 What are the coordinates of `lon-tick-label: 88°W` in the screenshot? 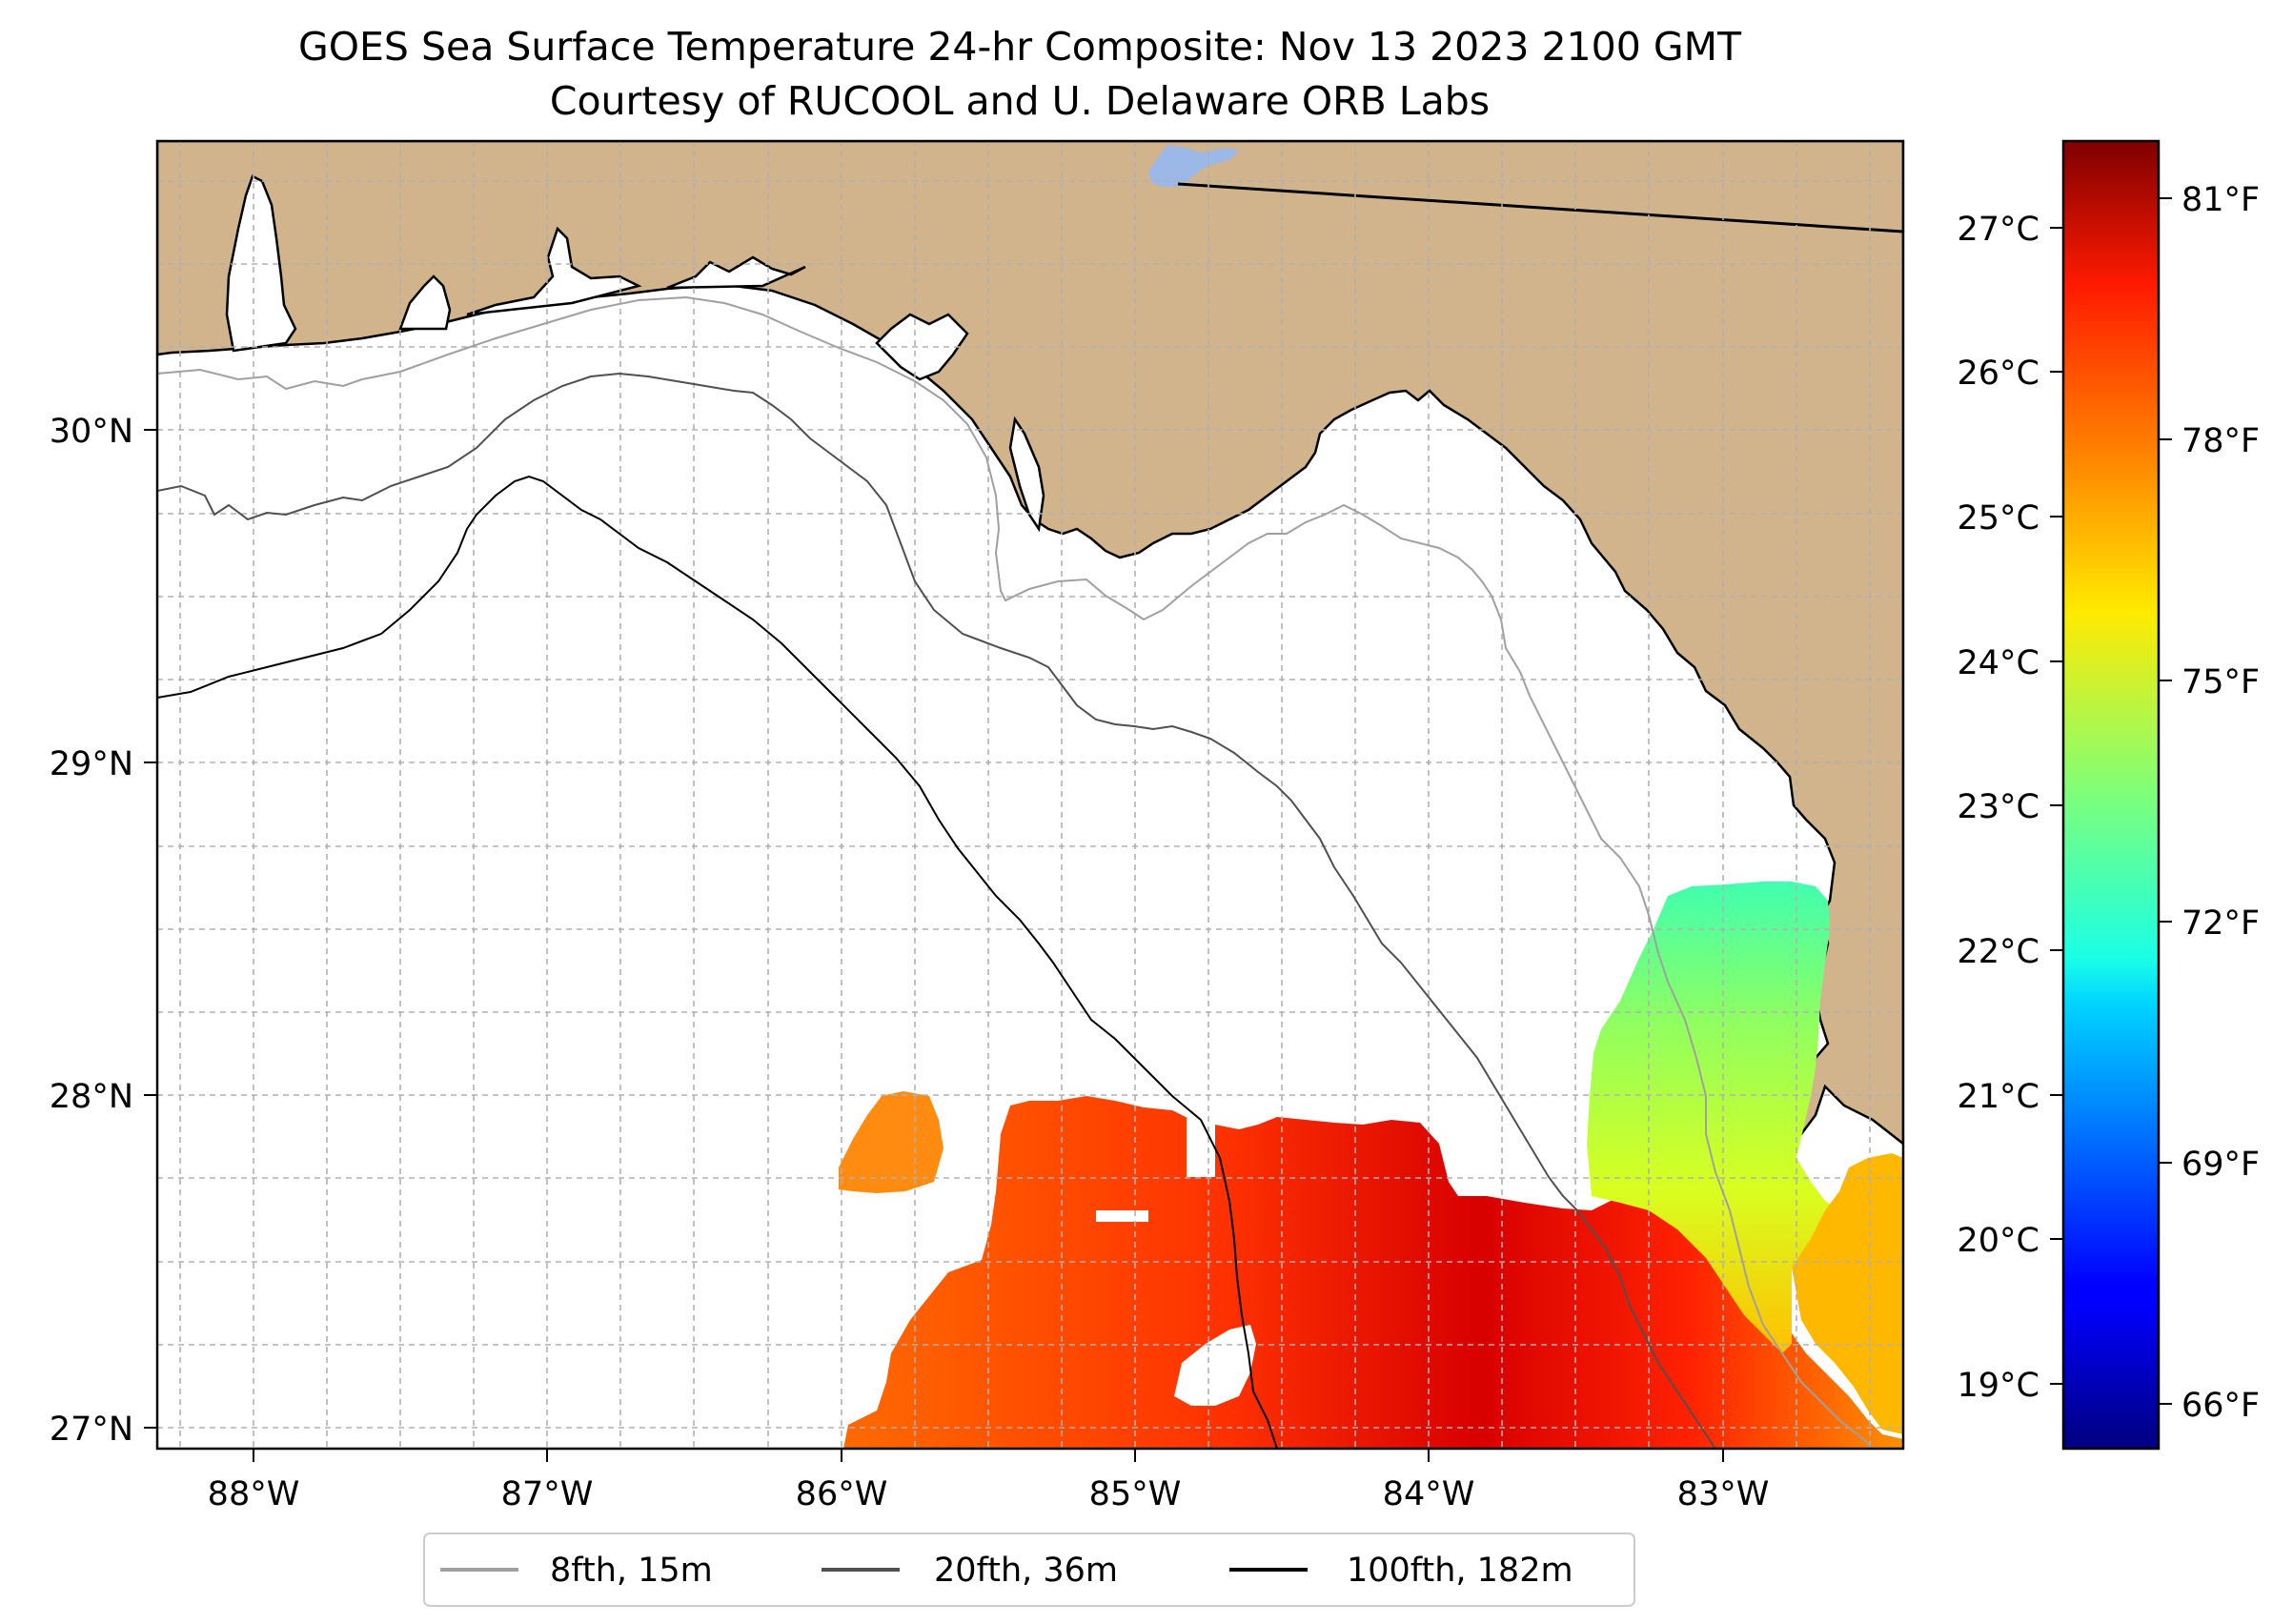 It's located at (254, 1494).